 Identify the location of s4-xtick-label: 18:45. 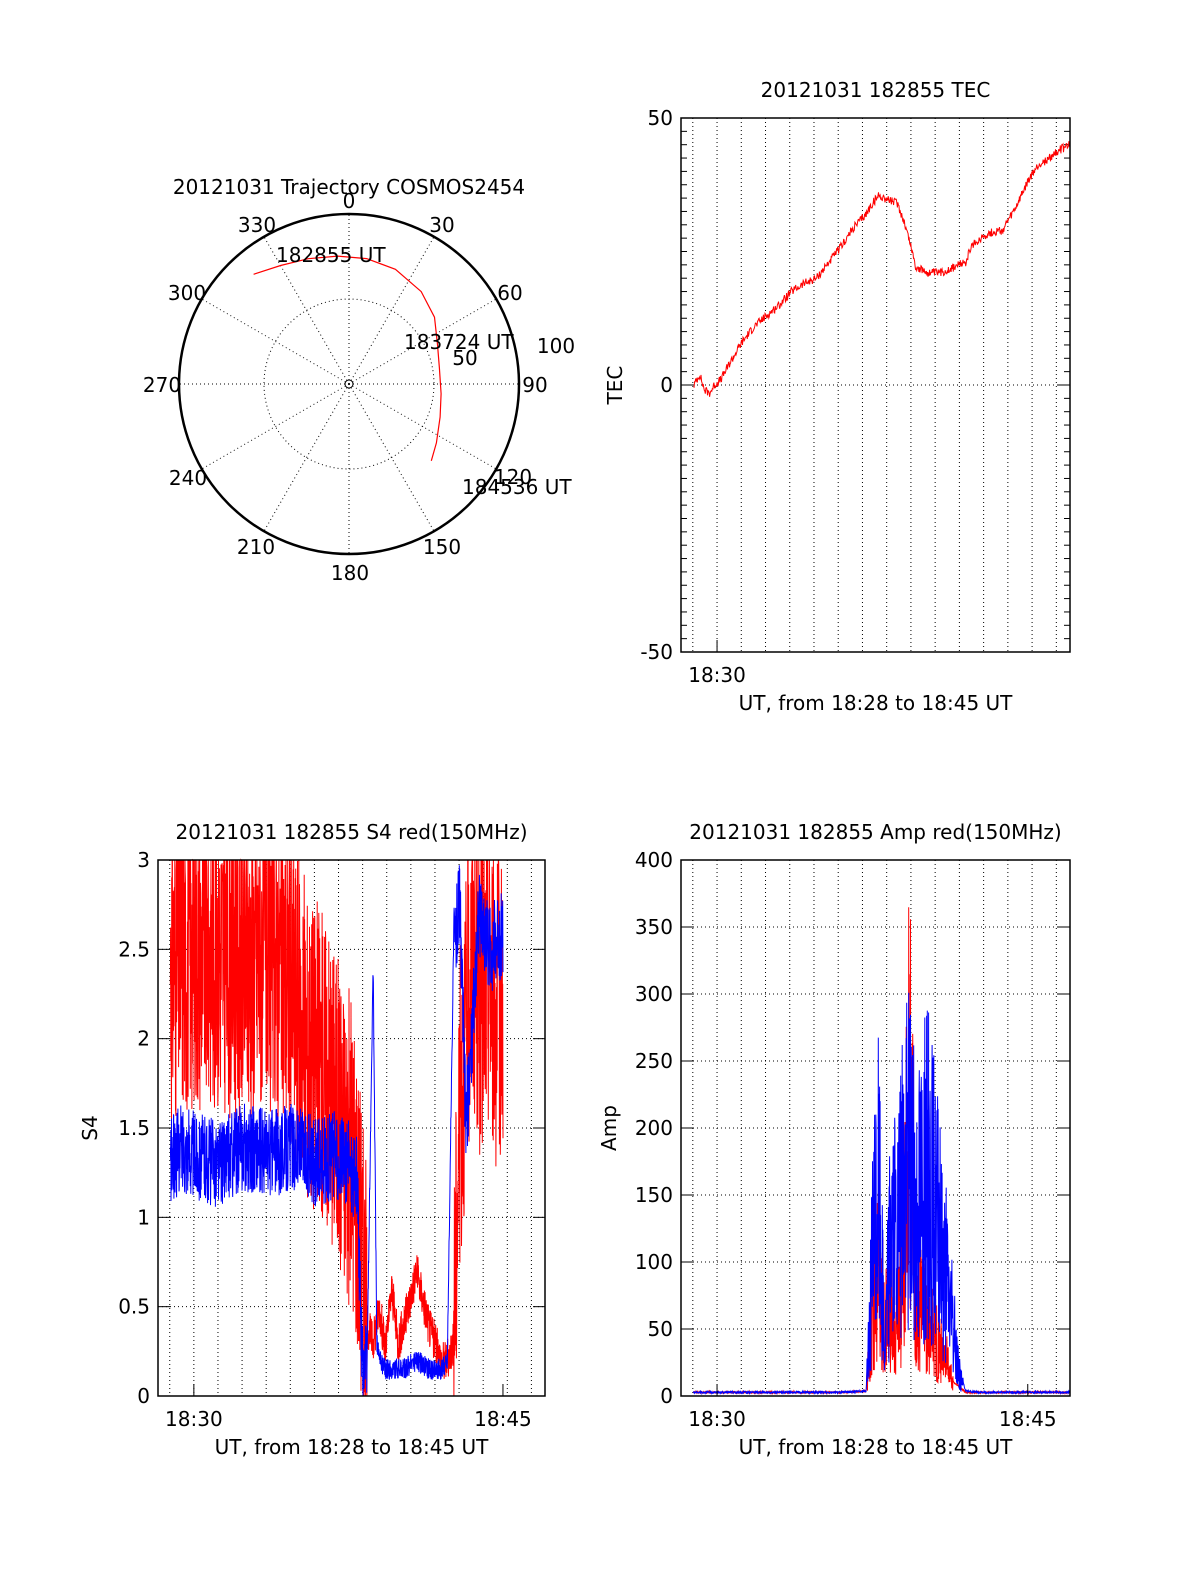
(503, 1419).